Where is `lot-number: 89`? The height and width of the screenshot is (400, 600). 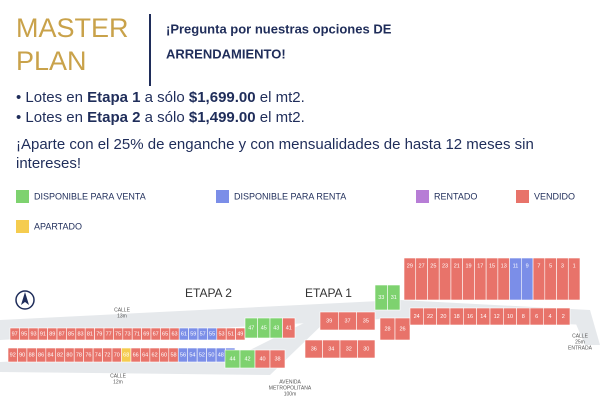 lot-number: 89 is located at coordinates (52, 334).